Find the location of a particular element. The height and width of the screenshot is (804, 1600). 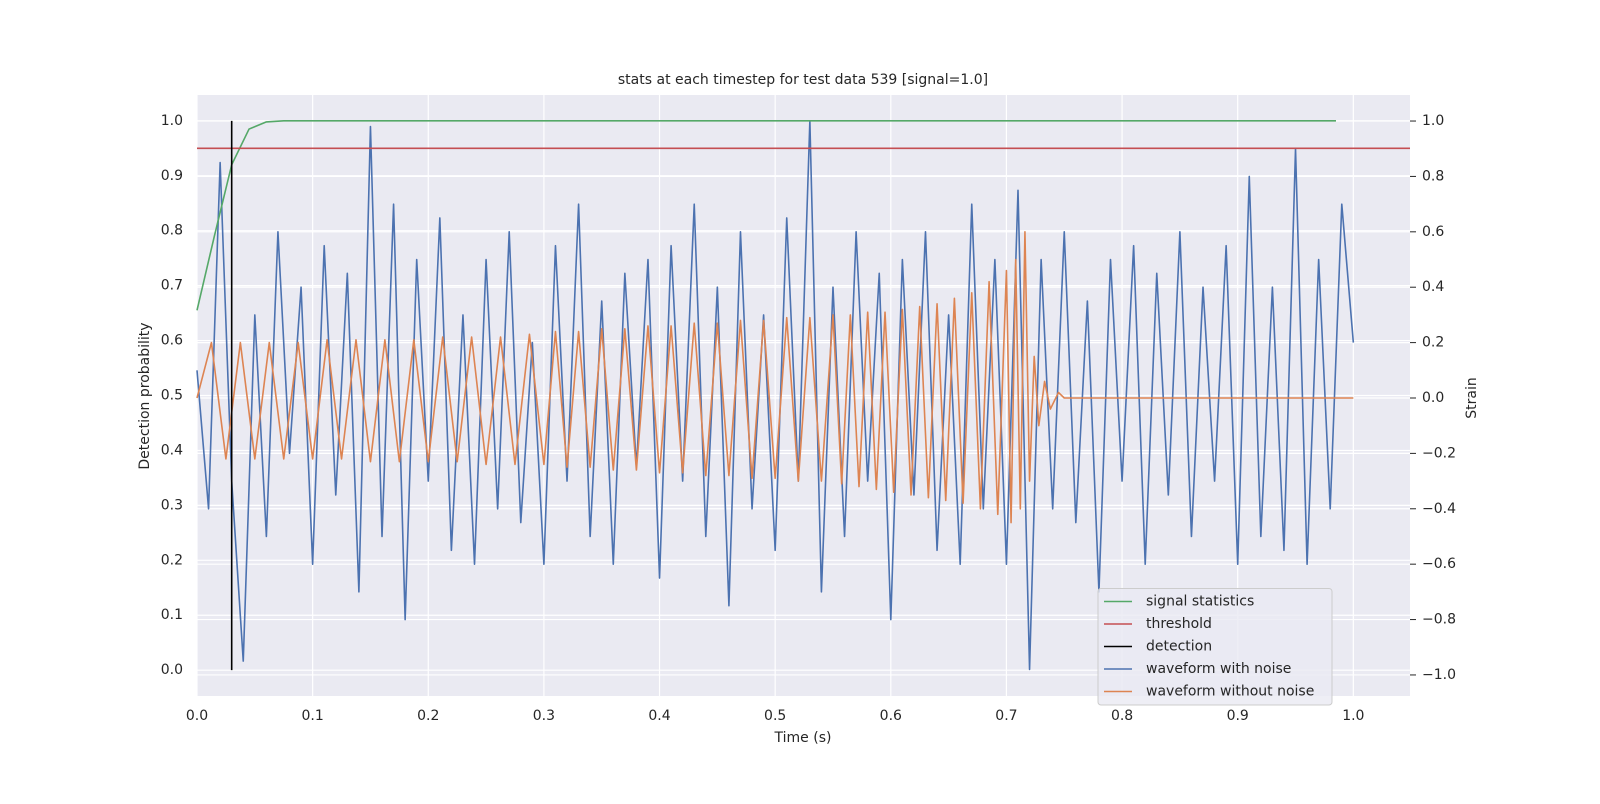

y-tick-label: 0.3 is located at coordinates (172, 505).